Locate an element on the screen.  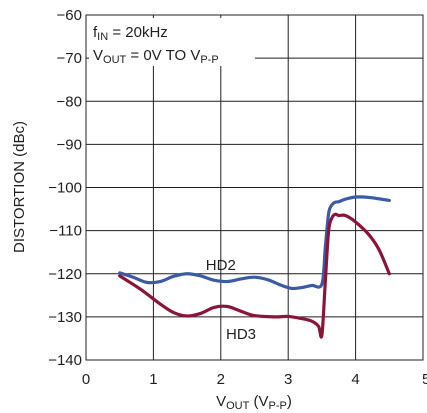
annotation-fin-sub: IN is located at coordinates (102, 37).